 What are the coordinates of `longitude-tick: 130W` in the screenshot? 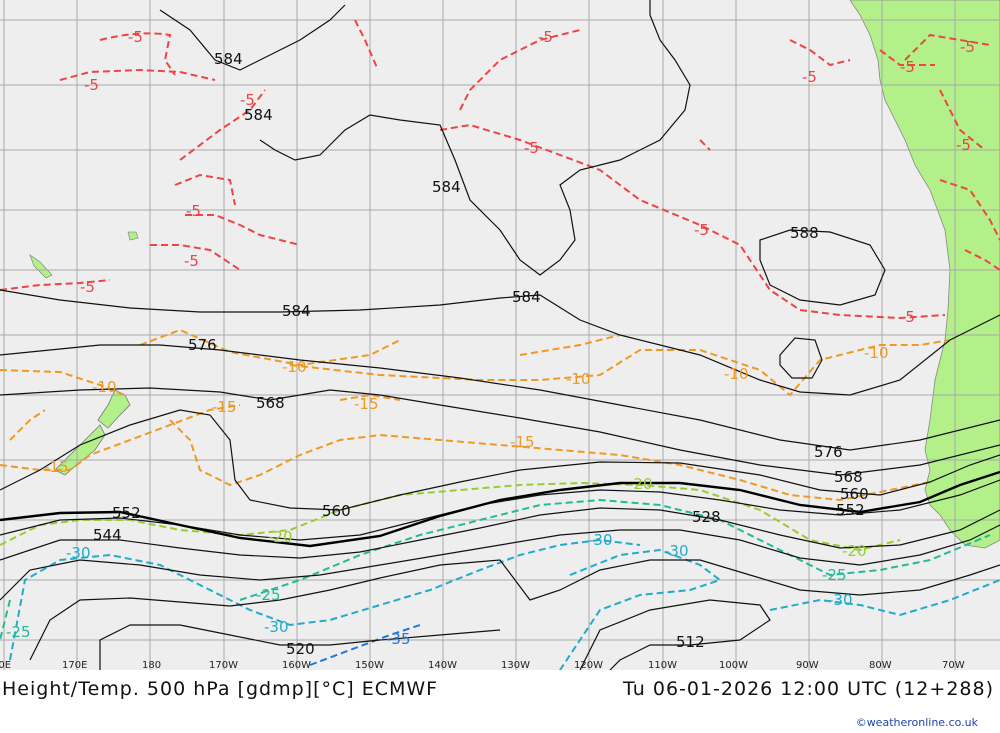 It's located at (515, 665).